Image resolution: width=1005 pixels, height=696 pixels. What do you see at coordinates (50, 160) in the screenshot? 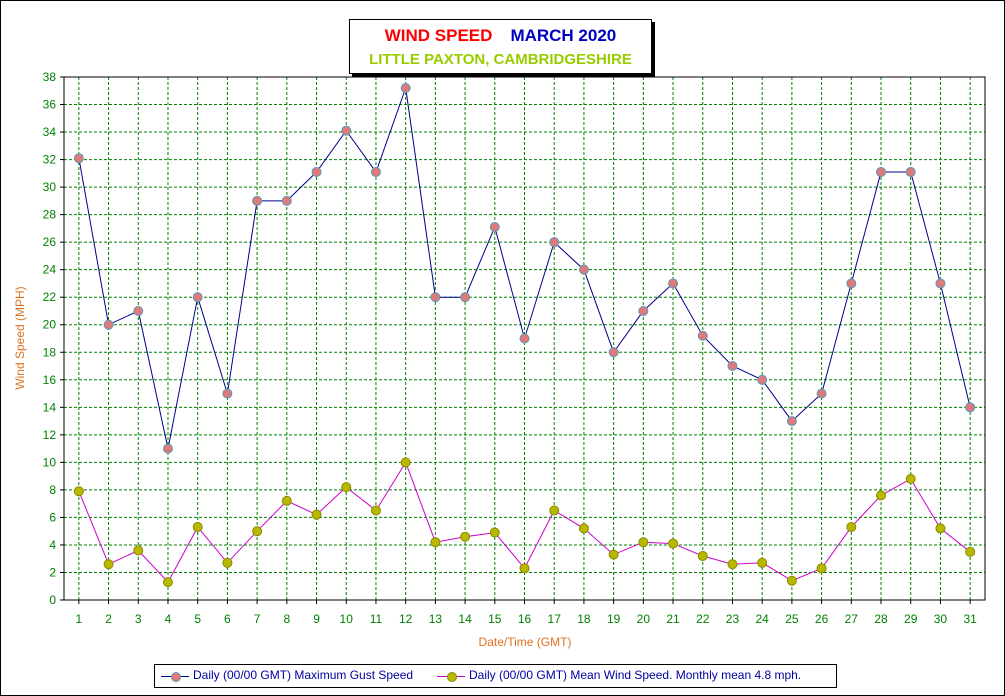
I see `y-tick-label: 32` at bounding box center [50, 160].